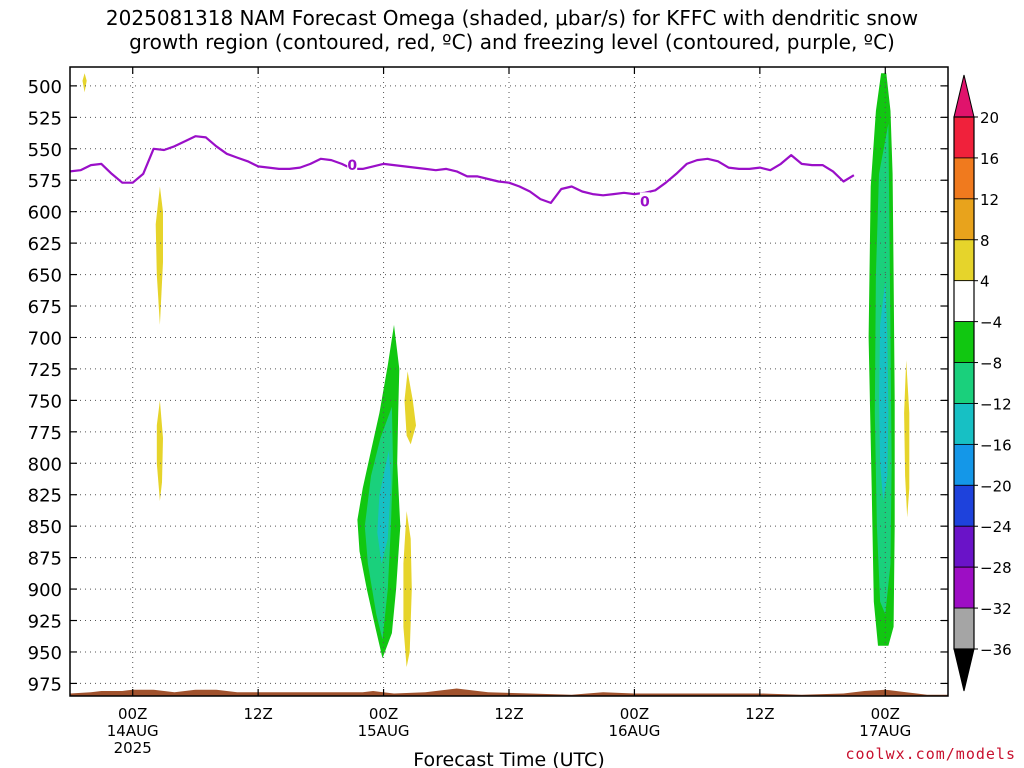  I want to click on colorbar-label-1: 20, so click(989, 118).